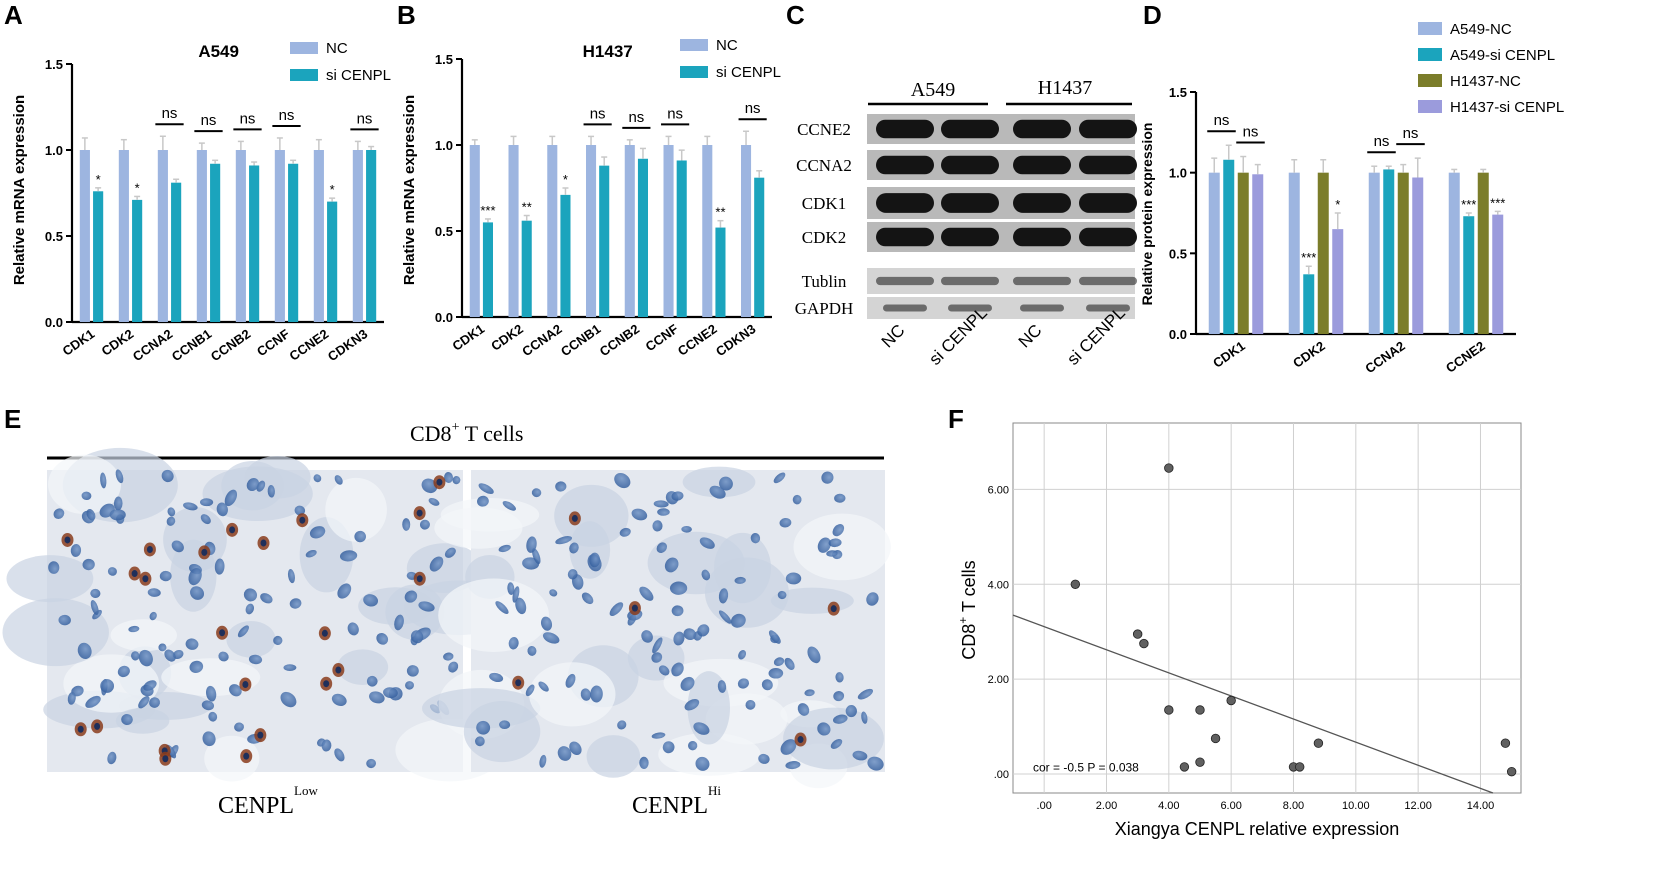 Image resolution: width=1654 pixels, height=886 pixels. Describe the element at coordinates (1318, 743) in the screenshot. I see `data-point` at that location.